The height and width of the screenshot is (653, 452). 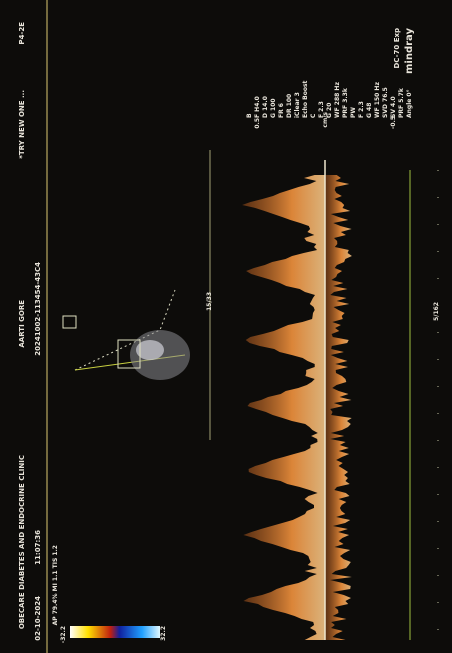 I want to click on parameter: C, so click(x=314, y=73).